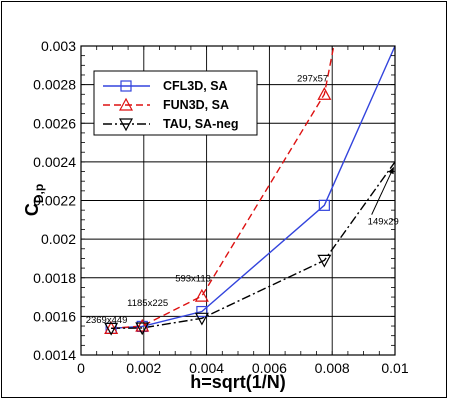  I want to click on legend-label-2: TAU, SA-neg, so click(200, 124).